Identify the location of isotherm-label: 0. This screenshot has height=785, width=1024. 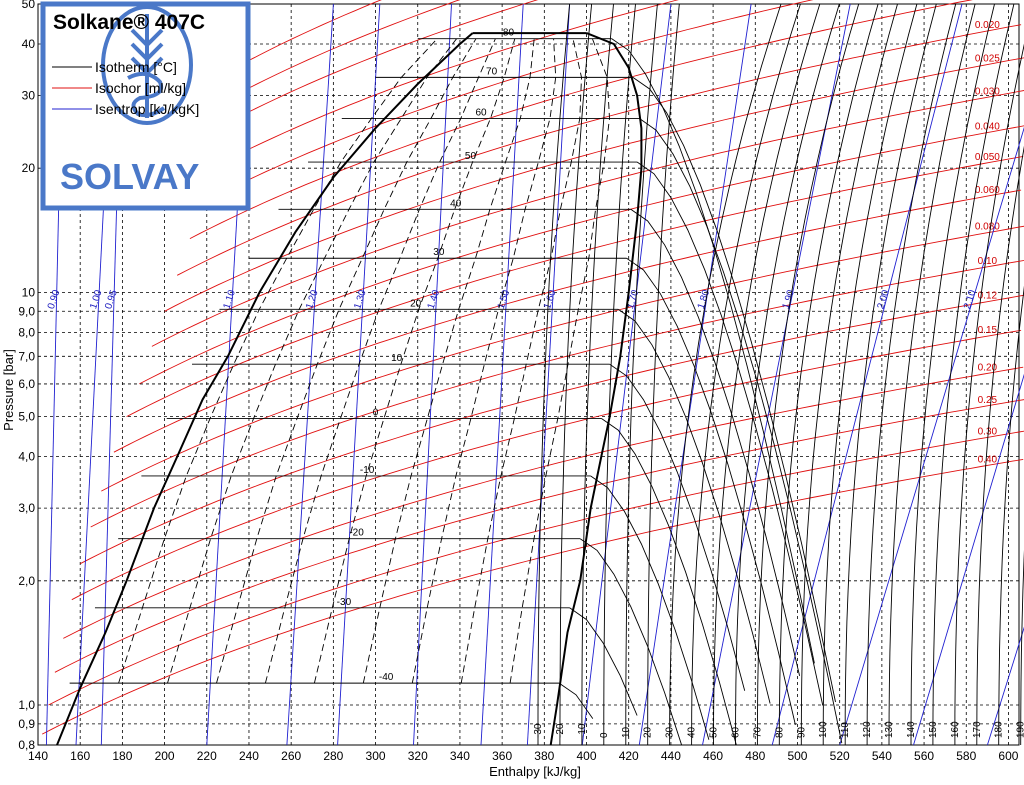
(376, 412).